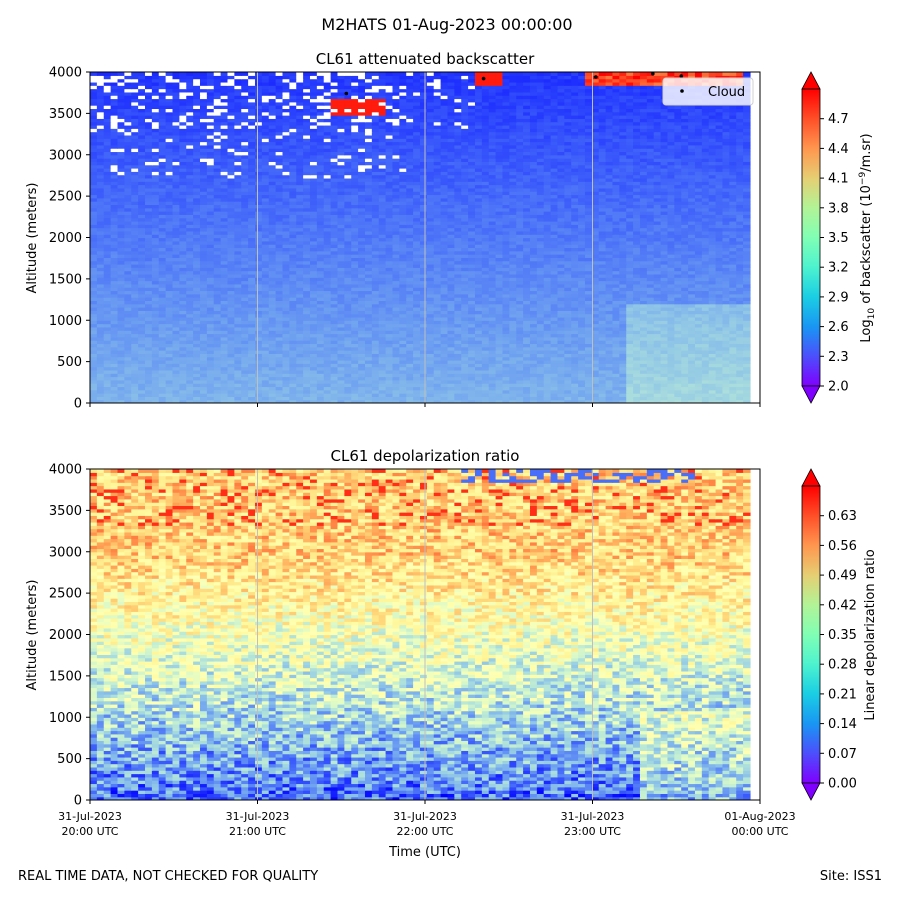  I want to click on backscatter-title: CL61 attenuated backscatter, so click(425, 59).